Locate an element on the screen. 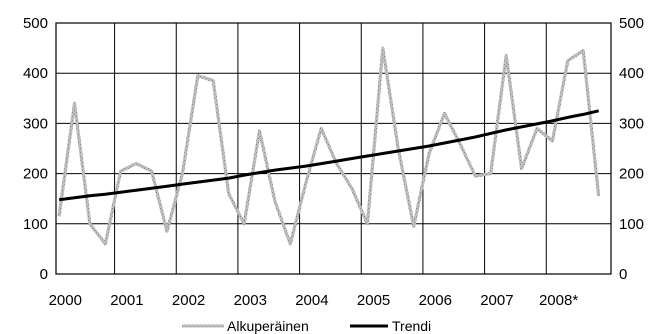  x-tick-label: 2003 is located at coordinates (250, 300).